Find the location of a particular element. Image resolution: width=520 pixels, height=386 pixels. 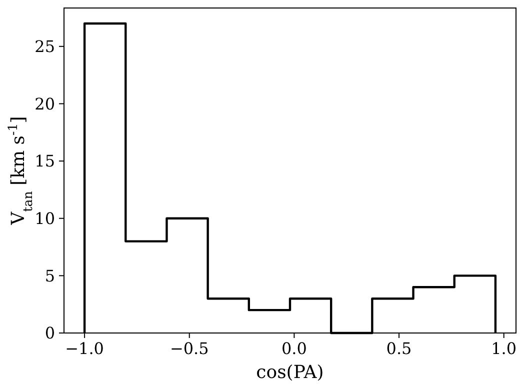

x-axis-title: cos(PA) is located at coordinates (290, 372).